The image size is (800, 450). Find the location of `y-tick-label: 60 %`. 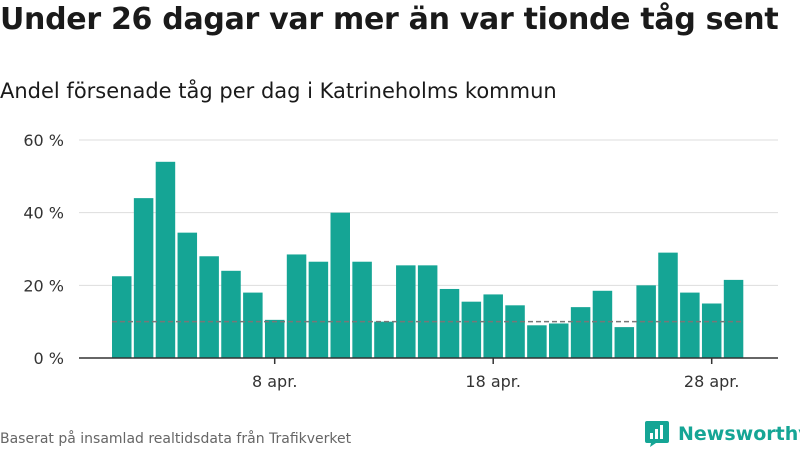

y-tick-label: 60 % is located at coordinates (43, 140).